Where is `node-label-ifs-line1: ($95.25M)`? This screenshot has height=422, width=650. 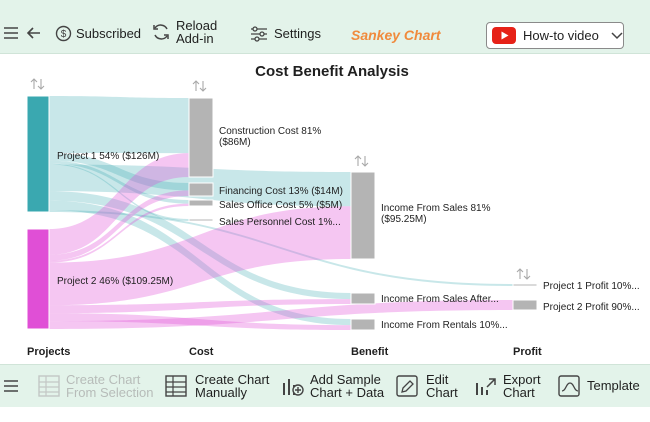 node-label-ifs-line1: ($95.25M) is located at coordinates (404, 219).